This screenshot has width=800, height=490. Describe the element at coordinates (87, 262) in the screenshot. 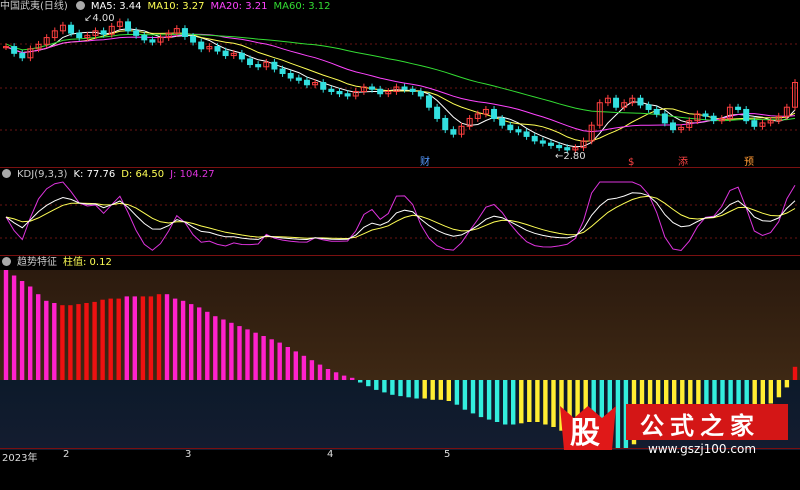

I see `trend-bar-value: 柱值: 0.12` at that location.